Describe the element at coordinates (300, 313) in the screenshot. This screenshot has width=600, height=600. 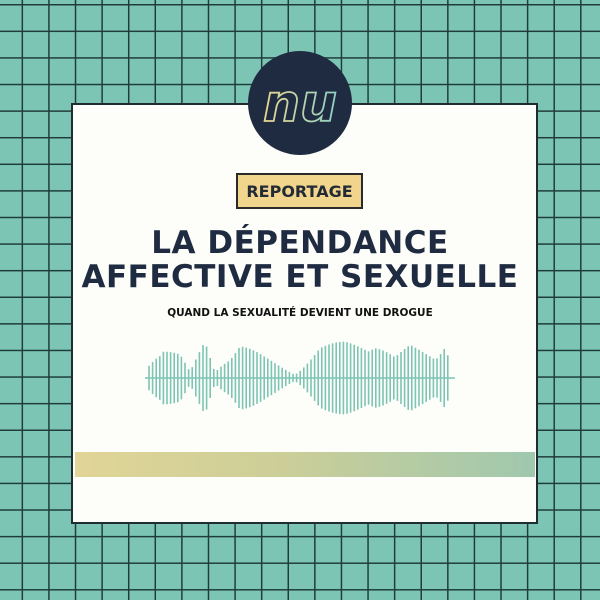
I see `episode-subtitle: QUAND LA SEXUALITÉ DEVIENT UNE DROGUE` at that location.